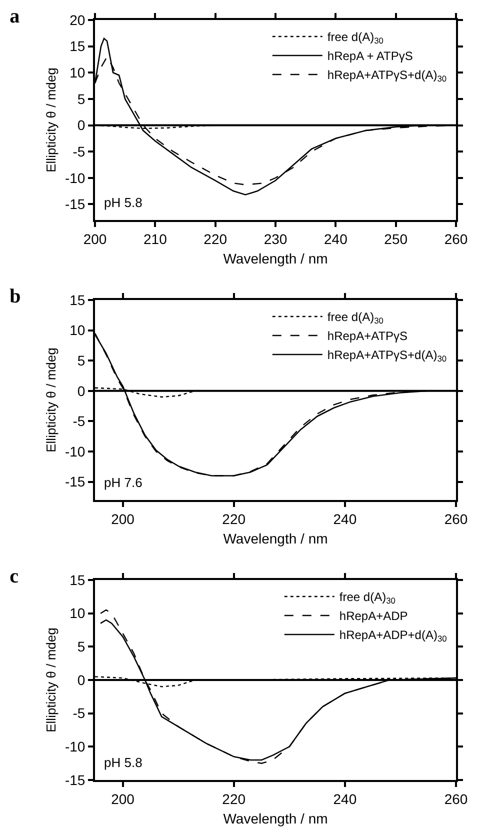 The image size is (481, 840). What do you see at coordinates (276, 238) in the screenshot?
I see `x-tick-label: 230` at bounding box center [276, 238].